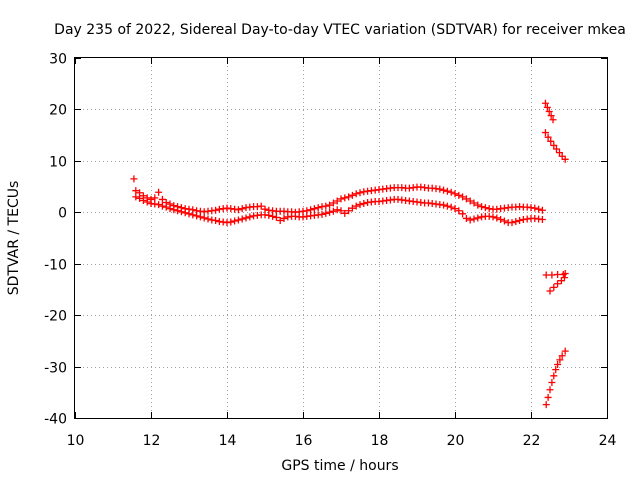  Describe the element at coordinates (55, 266) in the screenshot. I see `y-tick-label: -10` at that location.